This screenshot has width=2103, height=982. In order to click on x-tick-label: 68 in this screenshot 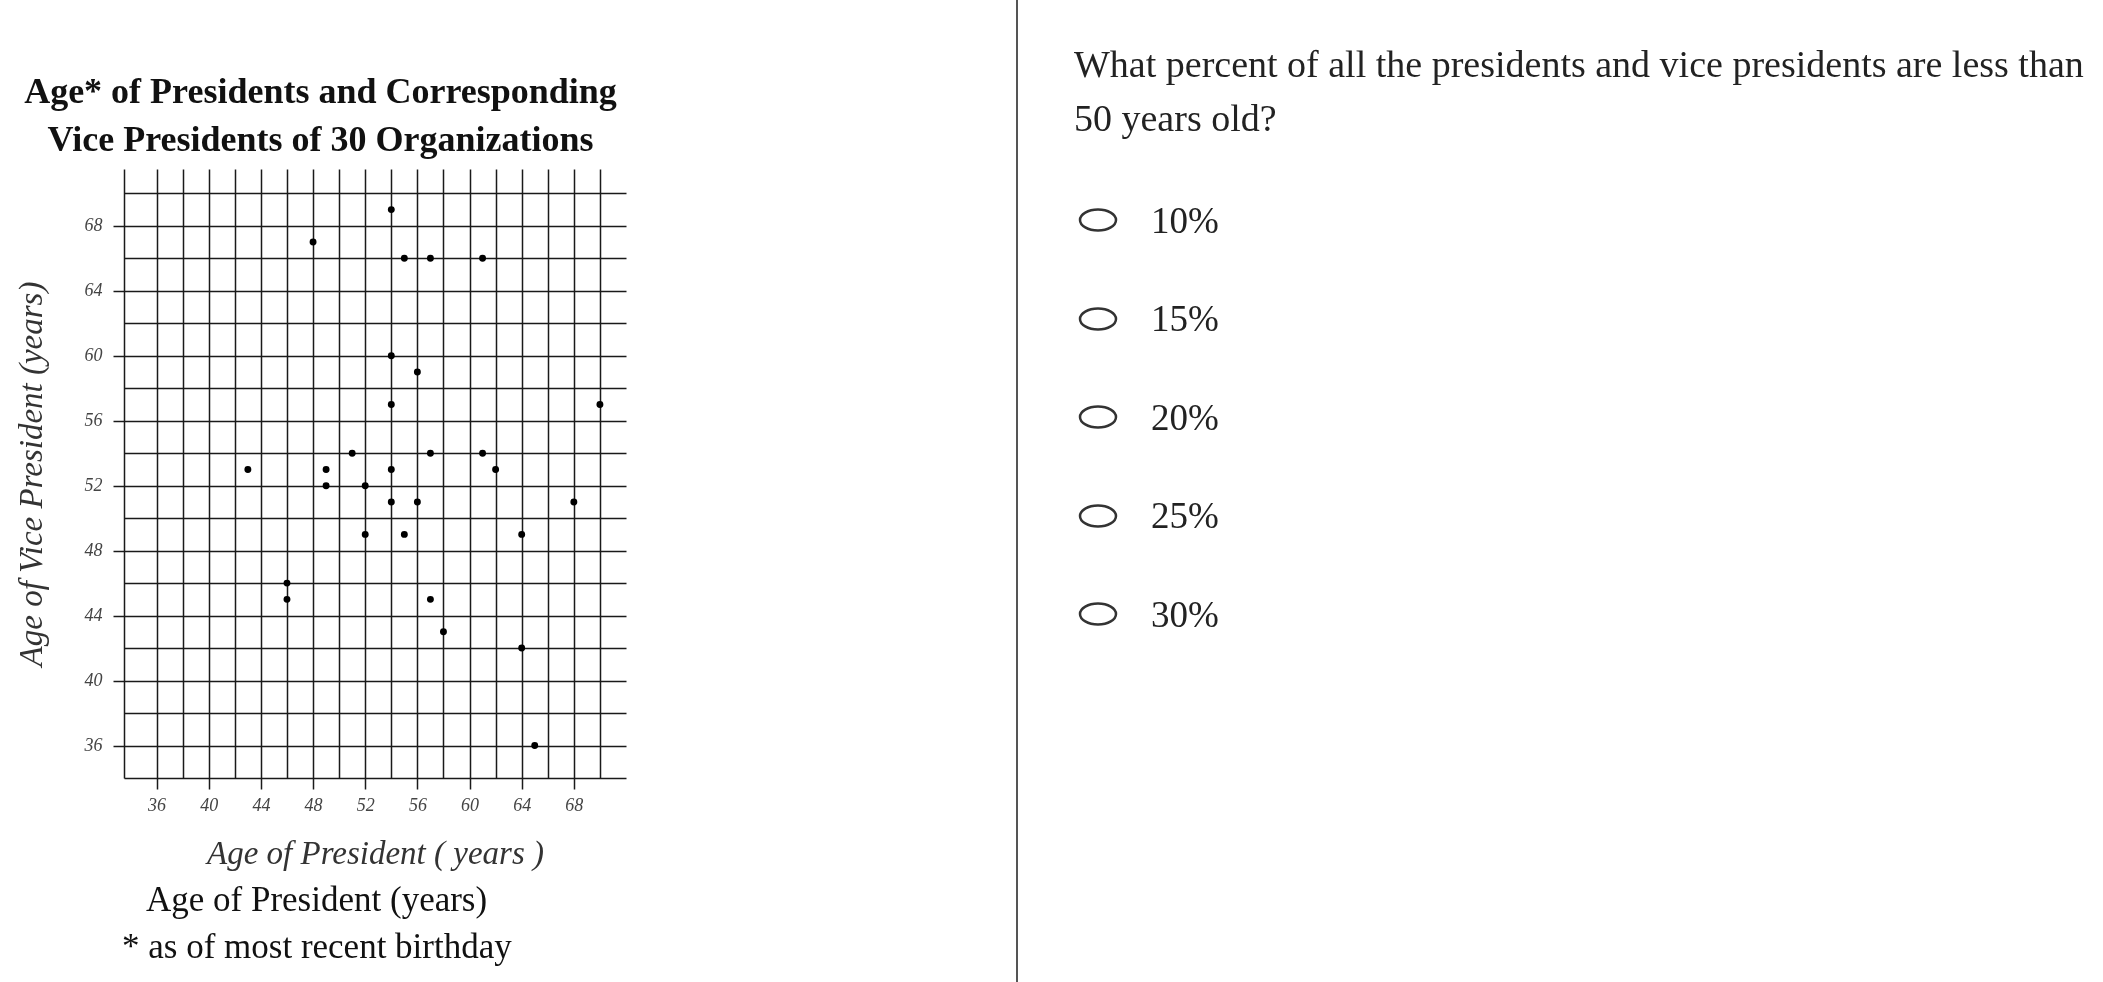, I will do `click(574, 804)`.